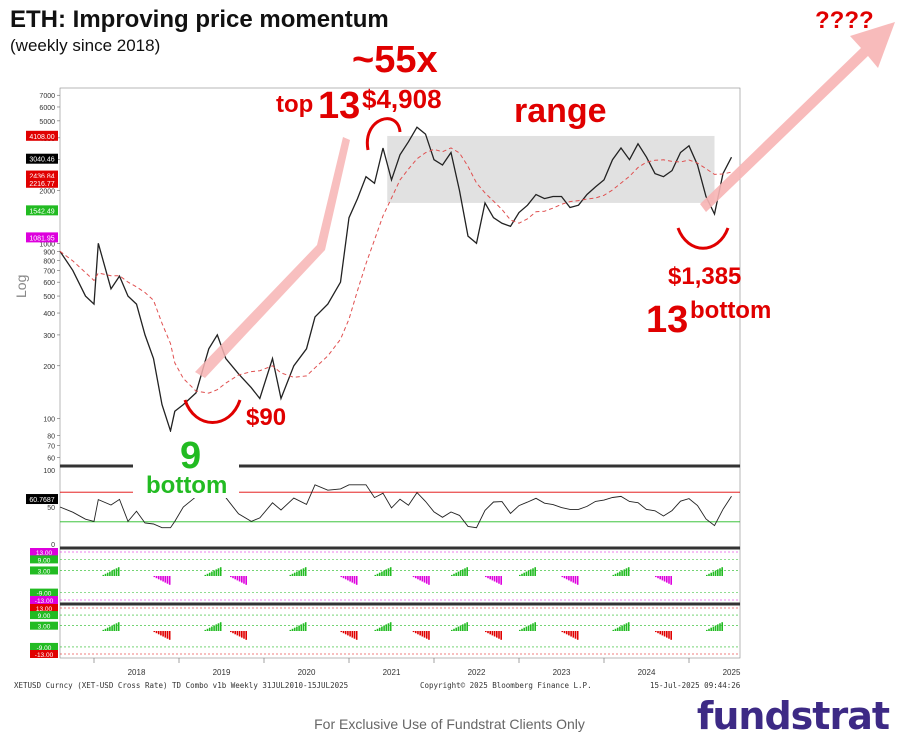 This screenshot has height=740, width=899. What do you see at coordinates (41, 177) in the screenshot?
I see `price-tag-label: 2436.84` at bounding box center [41, 177].